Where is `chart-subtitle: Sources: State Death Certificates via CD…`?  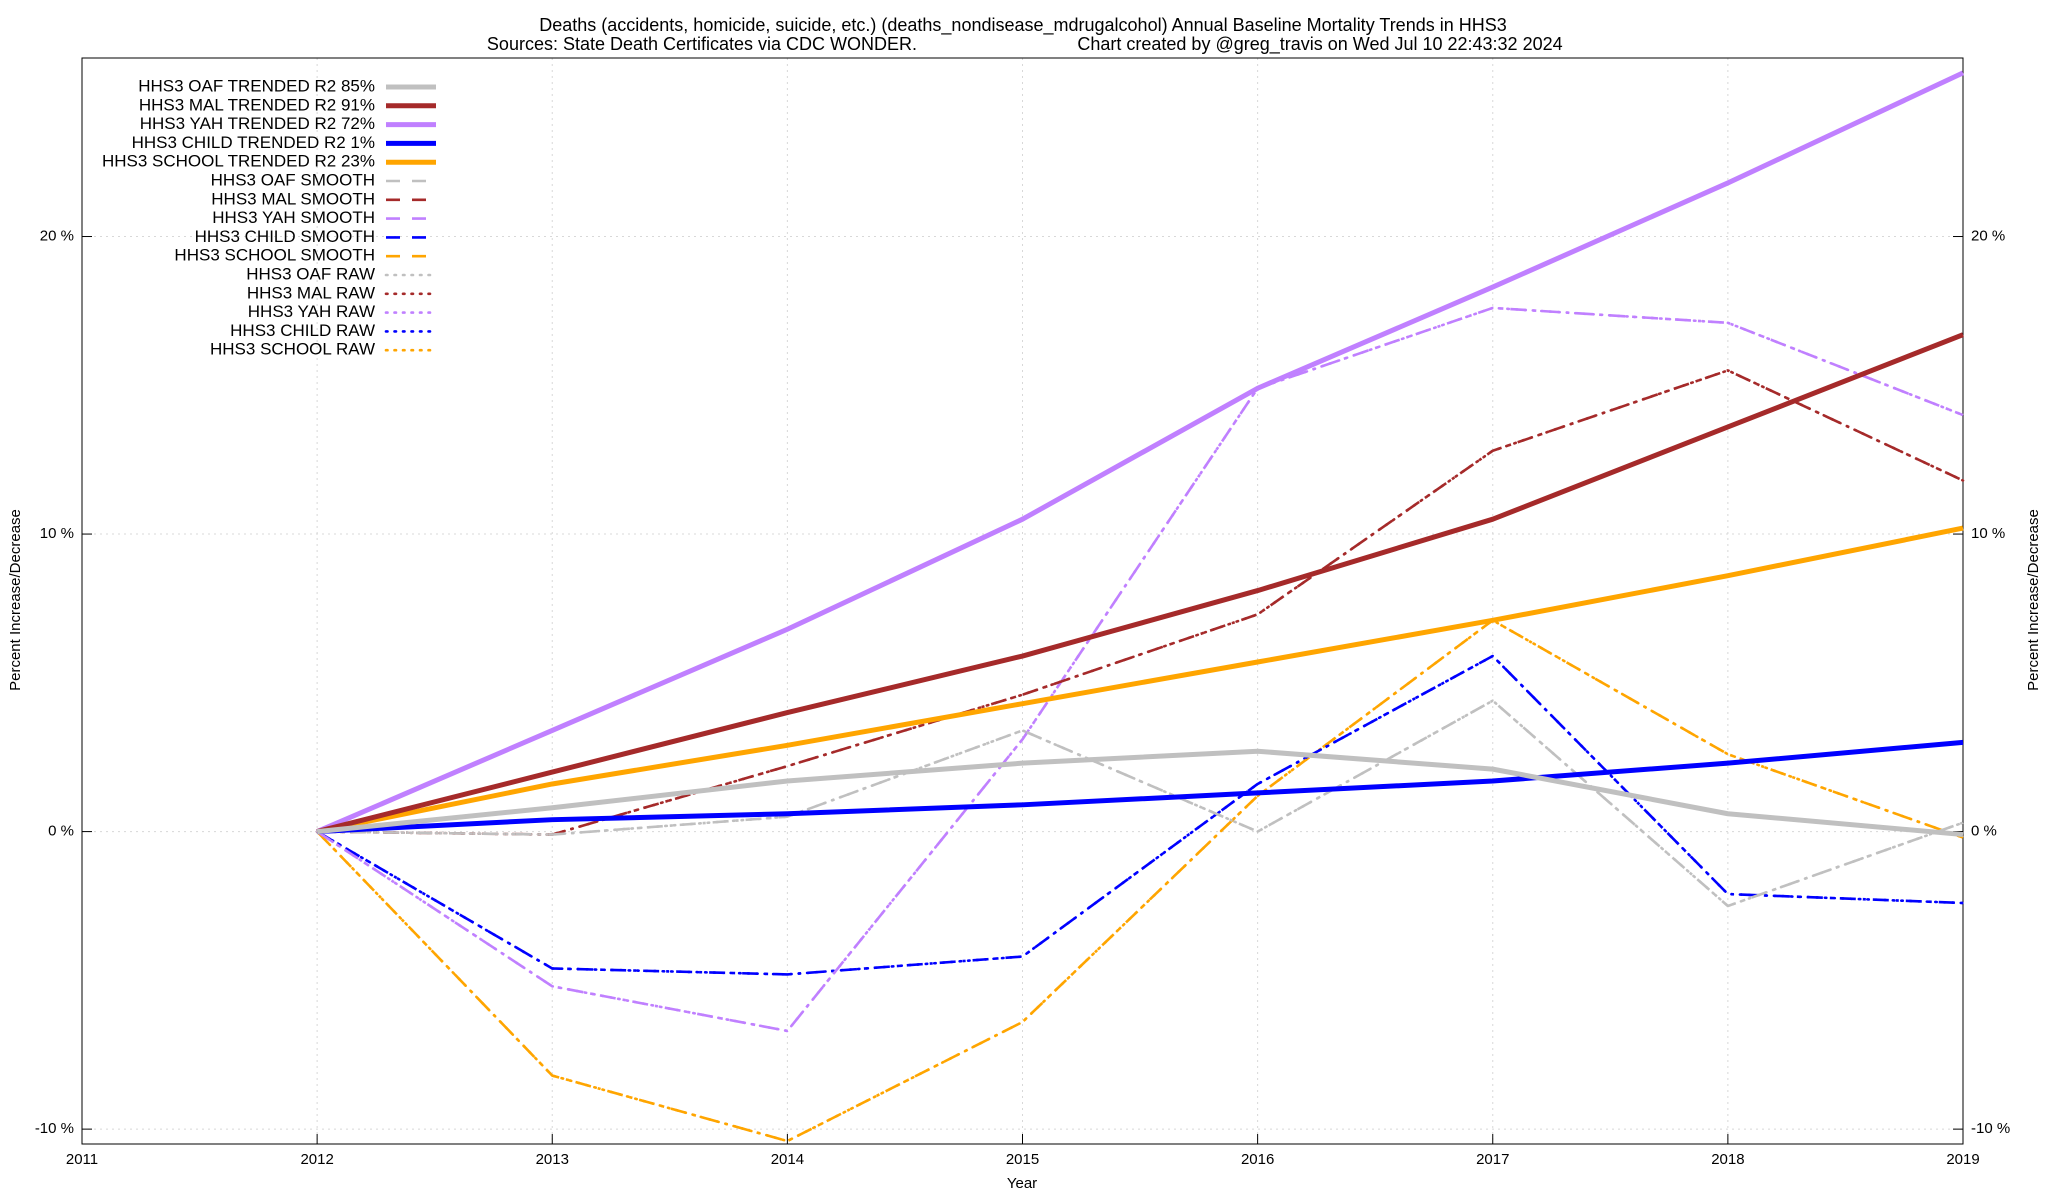
chart-subtitle: Sources: State Death Certificates via CD… is located at coordinates (702, 44).